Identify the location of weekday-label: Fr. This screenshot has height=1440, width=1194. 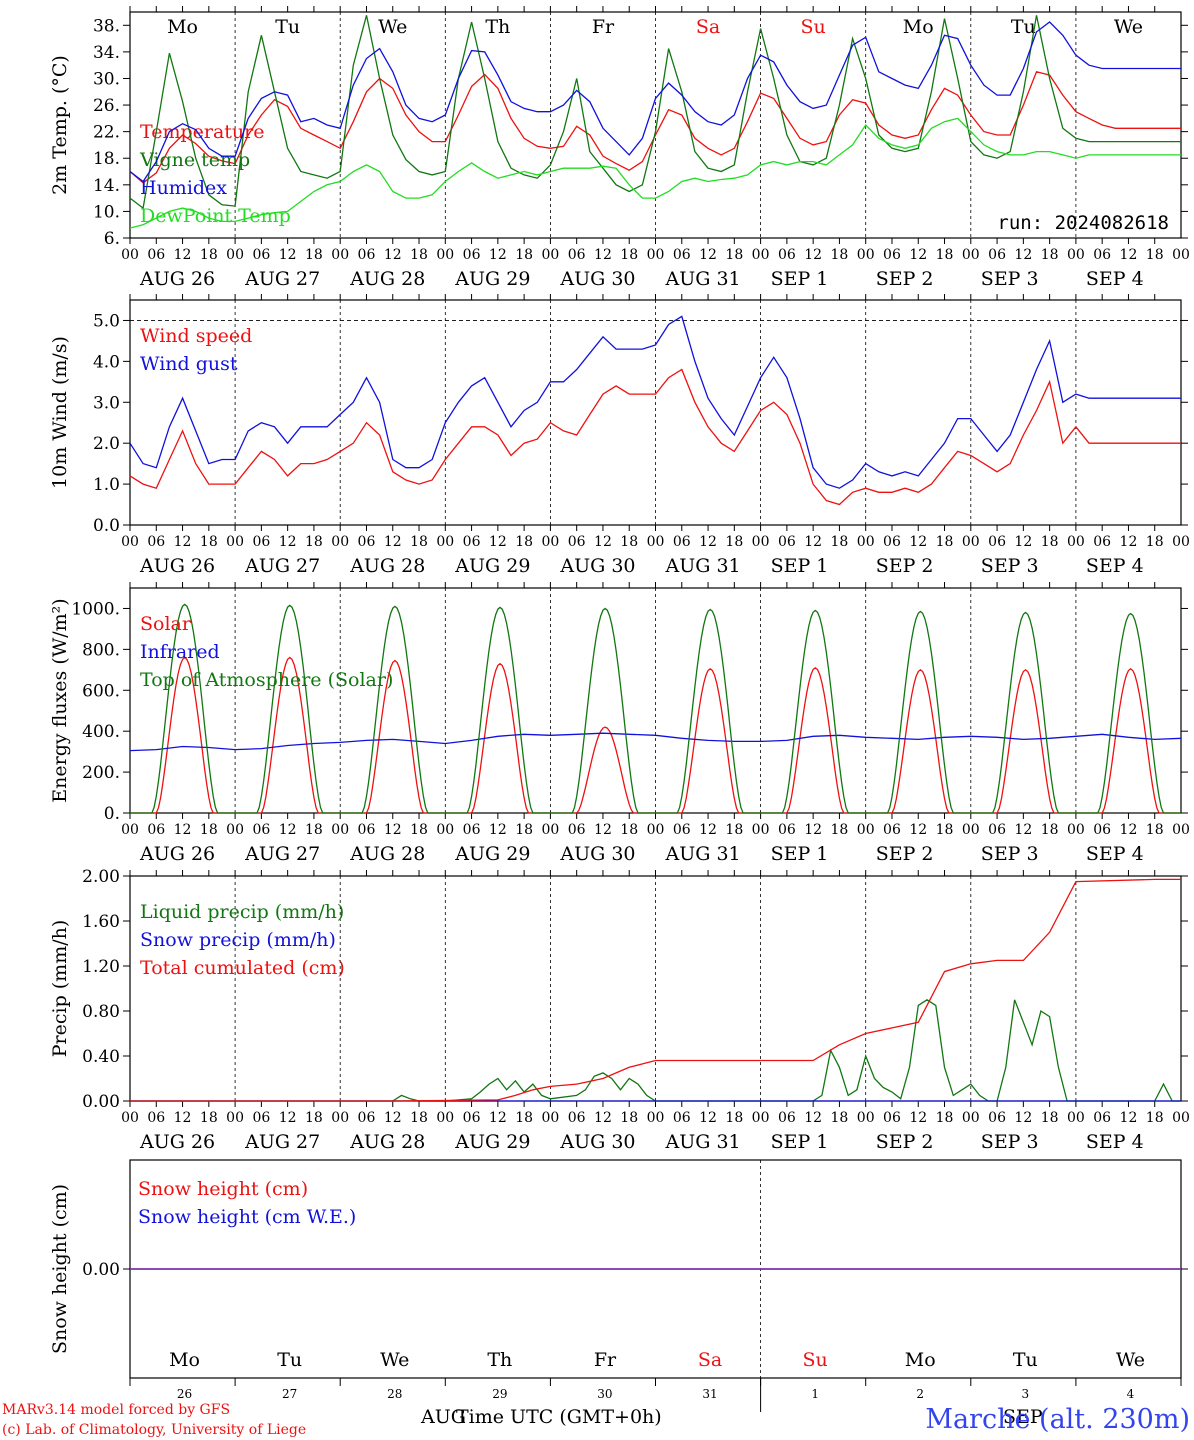
(603, 27).